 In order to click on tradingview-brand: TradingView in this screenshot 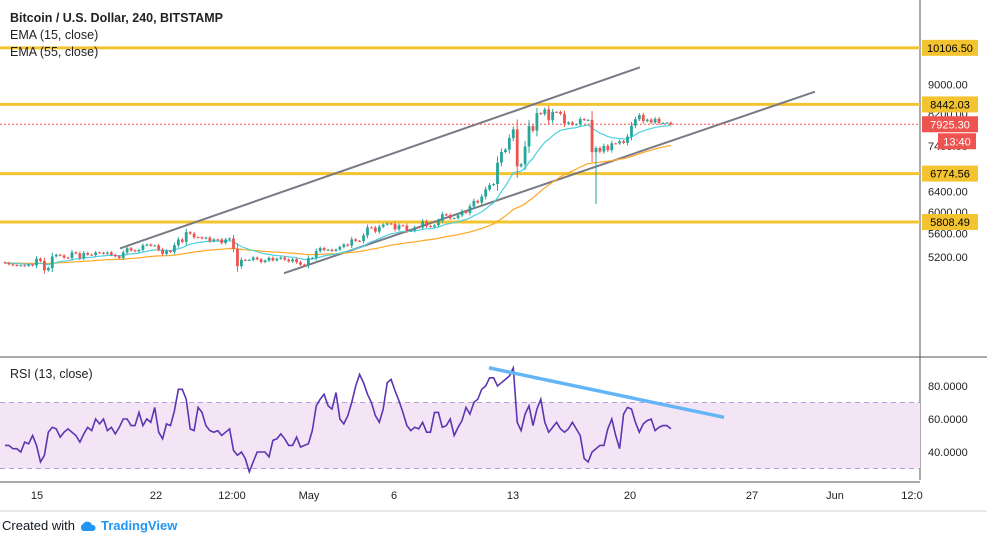, I will do `click(139, 525)`.